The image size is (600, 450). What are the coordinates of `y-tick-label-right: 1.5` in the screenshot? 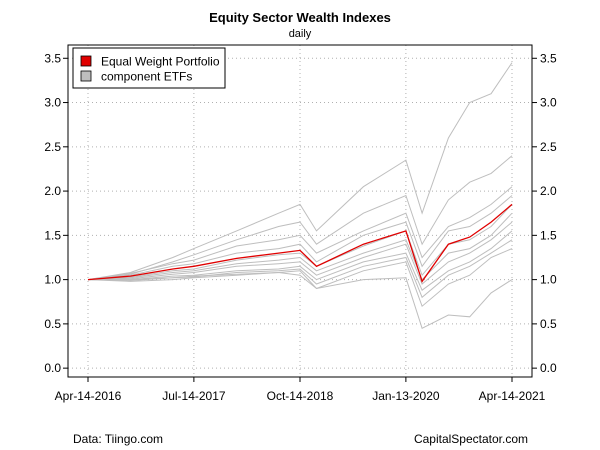 It's located at (548, 235).